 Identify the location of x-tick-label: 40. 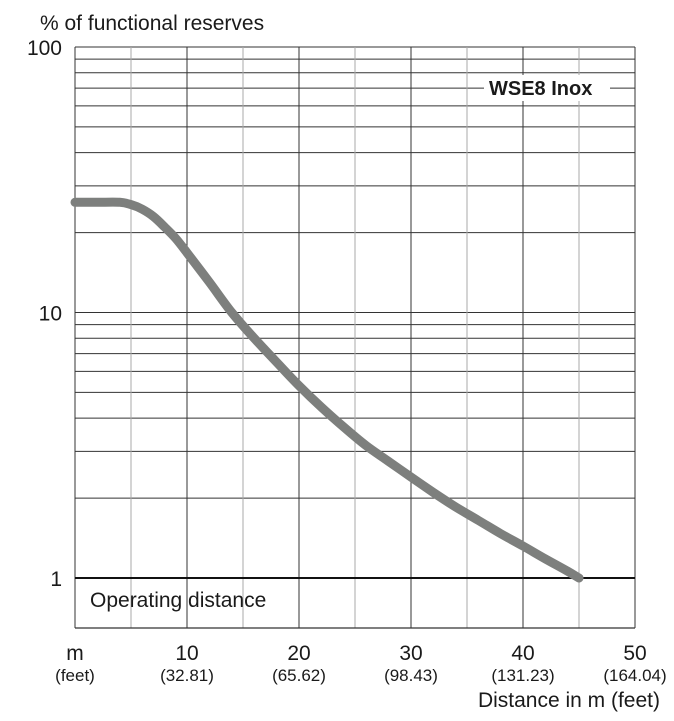
(522, 653).